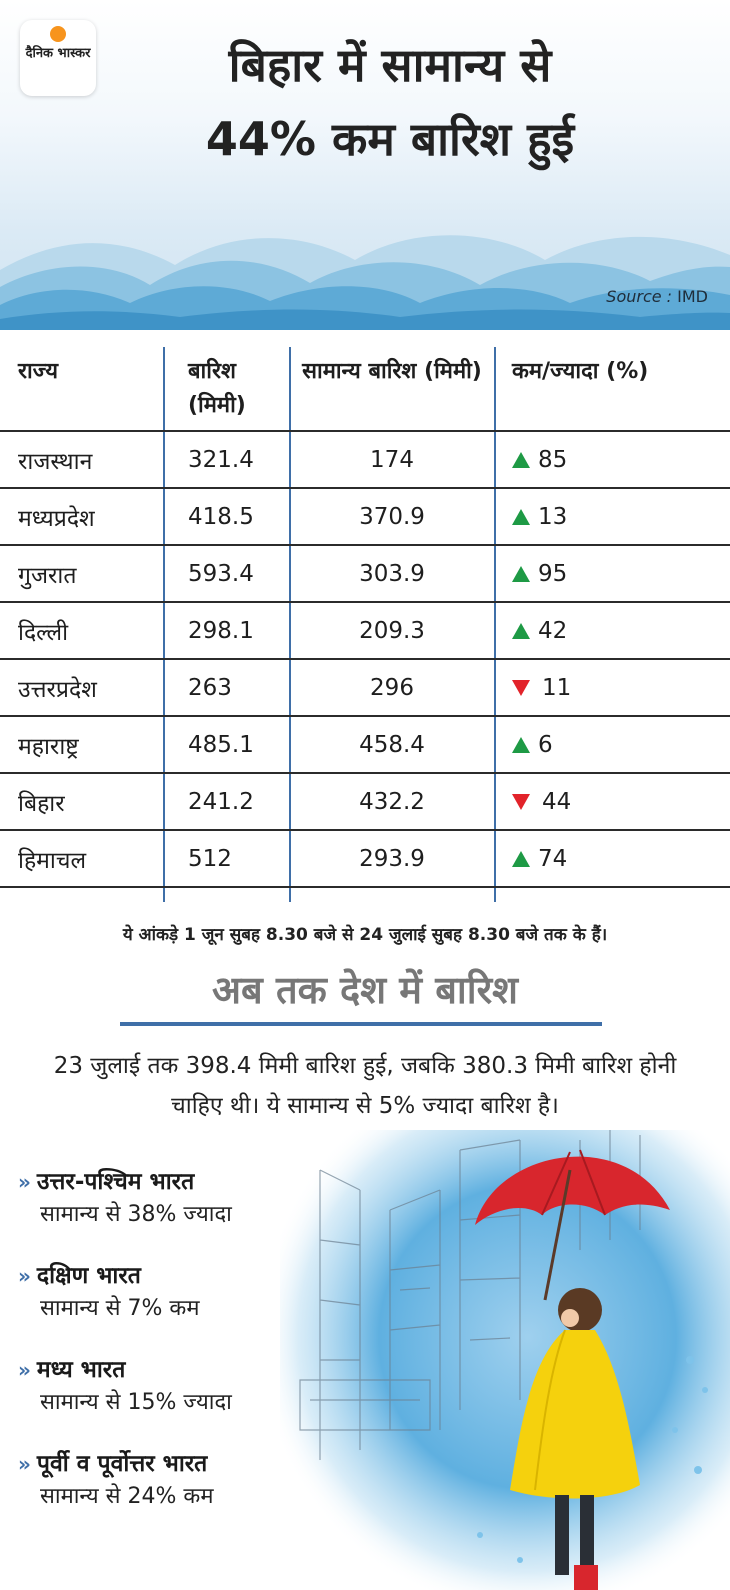 The height and width of the screenshot is (1590, 730). I want to click on cell-difference: 95, so click(612, 573).